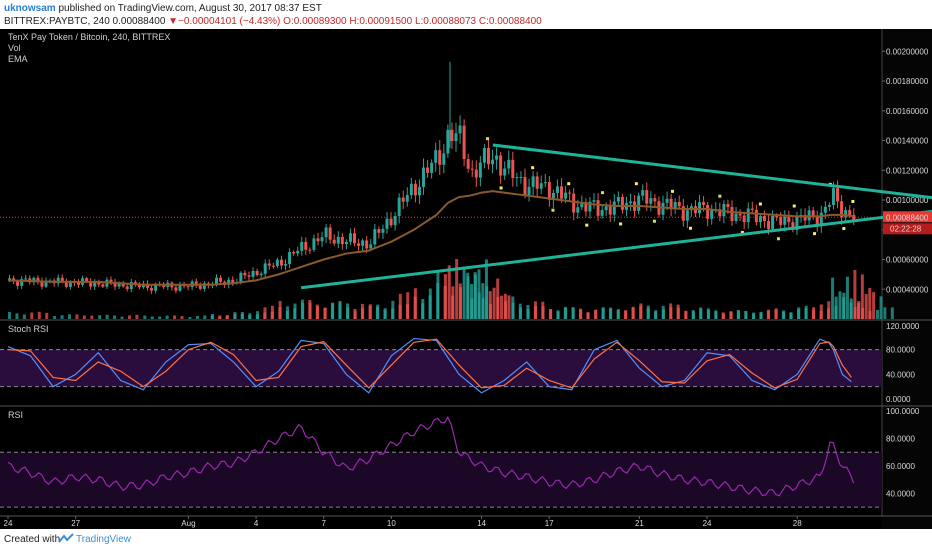 Image resolution: width=932 pixels, height=550 pixels. Describe the element at coordinates (907, 111) in the screenshot. I see `y-tick-label: 0.00160000` at that location.